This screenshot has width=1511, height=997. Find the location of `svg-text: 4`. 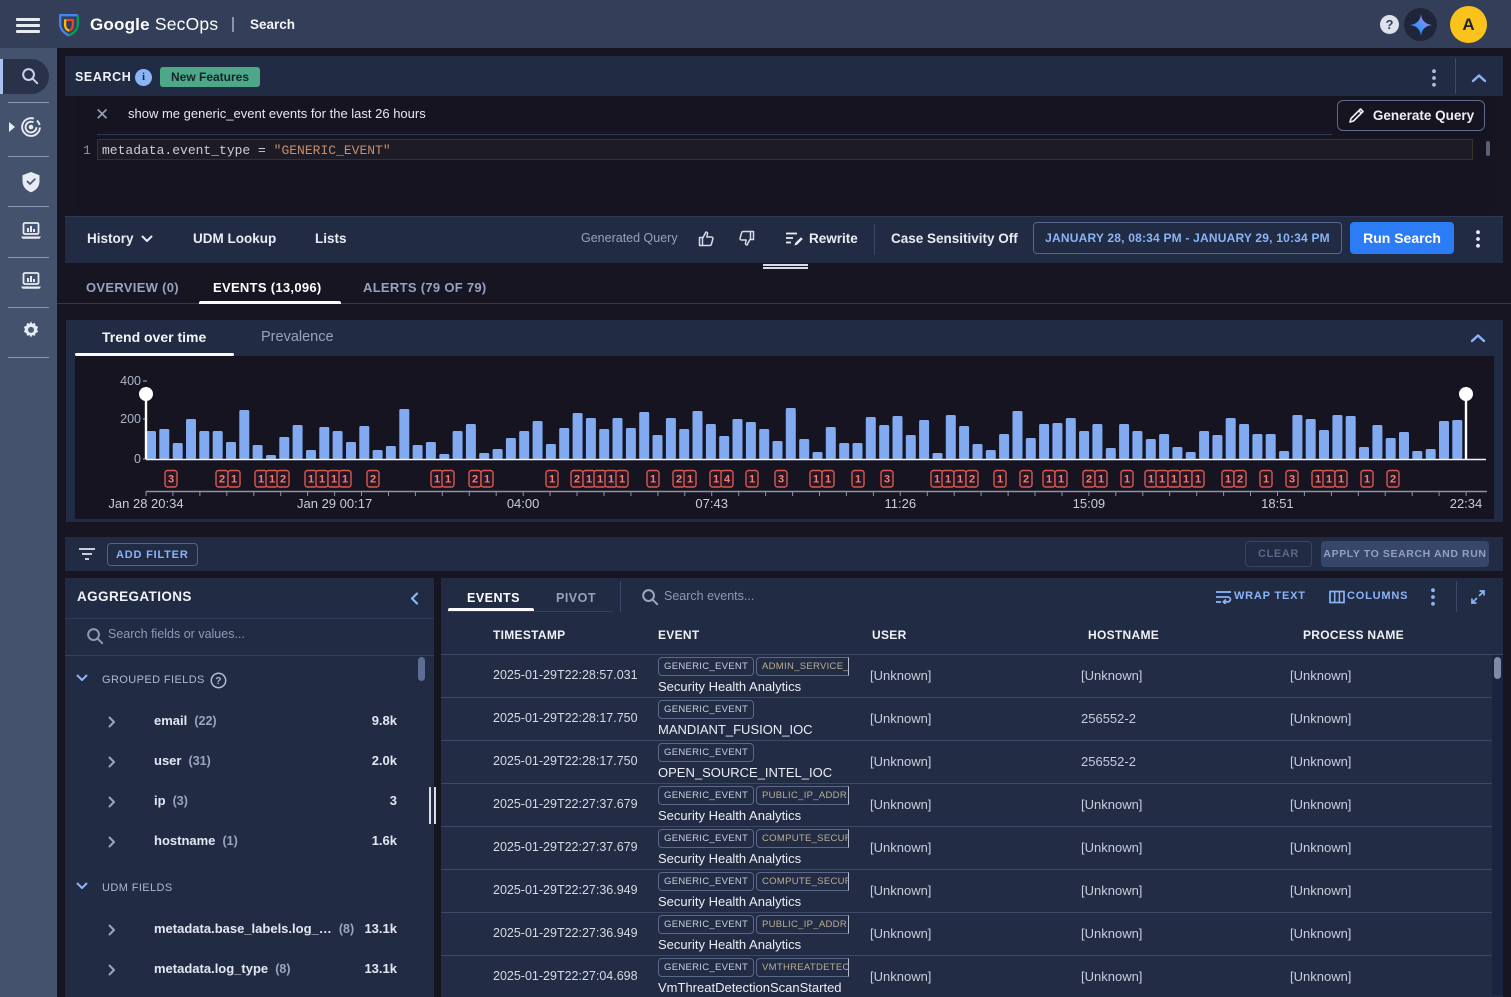

svg-text: 4 is located at coordinates (727, 480).